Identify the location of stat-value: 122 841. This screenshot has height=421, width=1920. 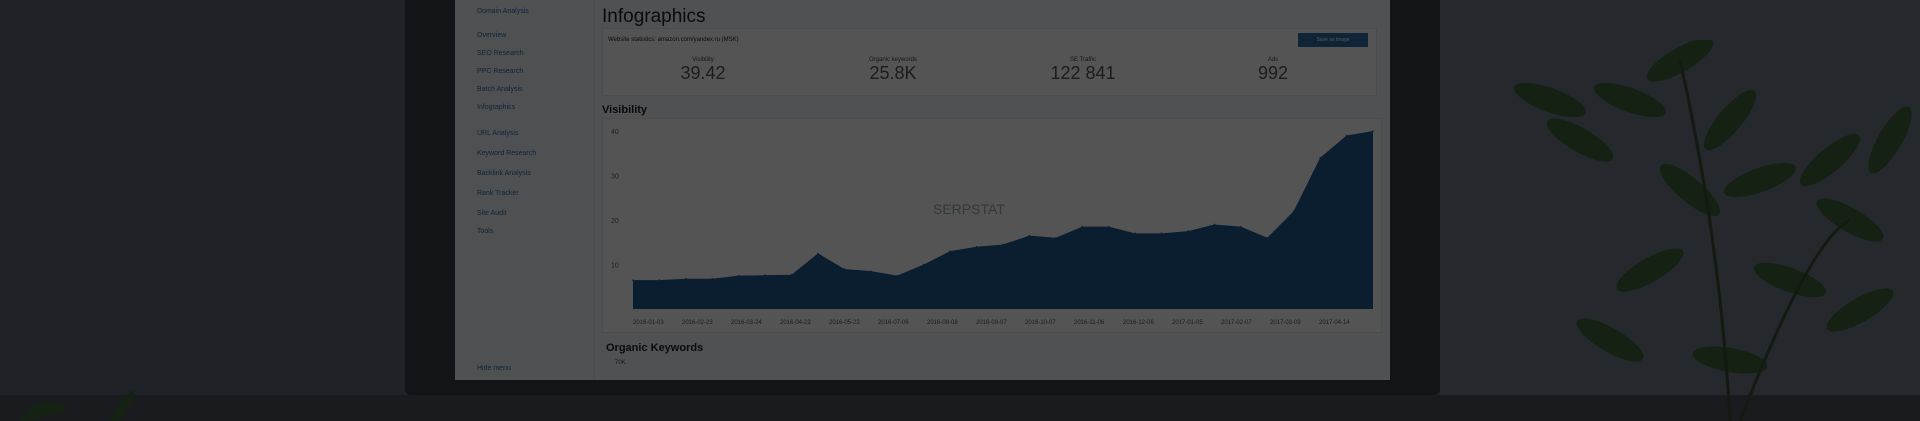
(1083, 73).